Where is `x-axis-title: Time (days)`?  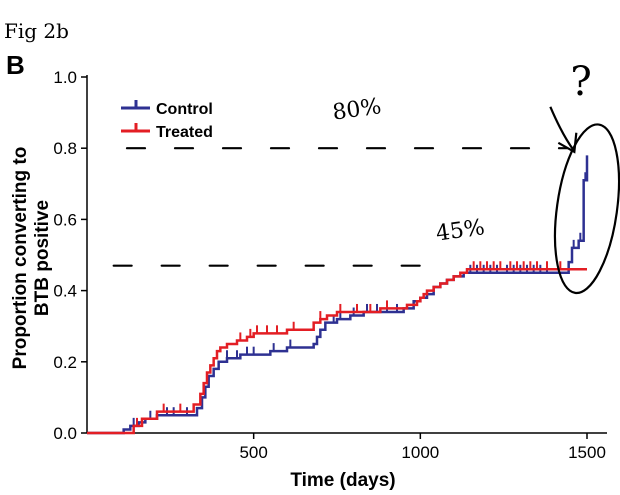
x-axis-title: Time (days) is located at coordinates (342, 480).